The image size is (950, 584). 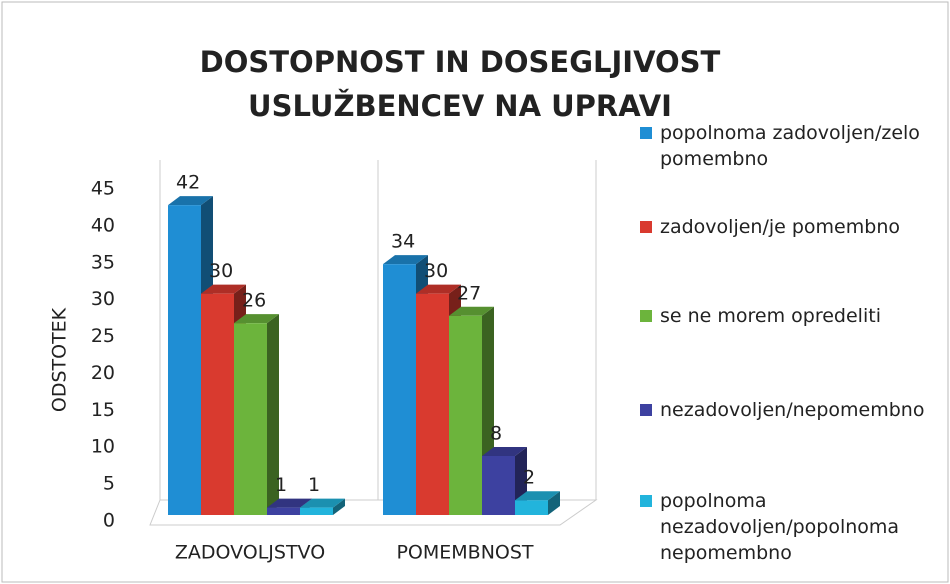 I want to click on y-tick-label: 30, so click(x=103, y=299).